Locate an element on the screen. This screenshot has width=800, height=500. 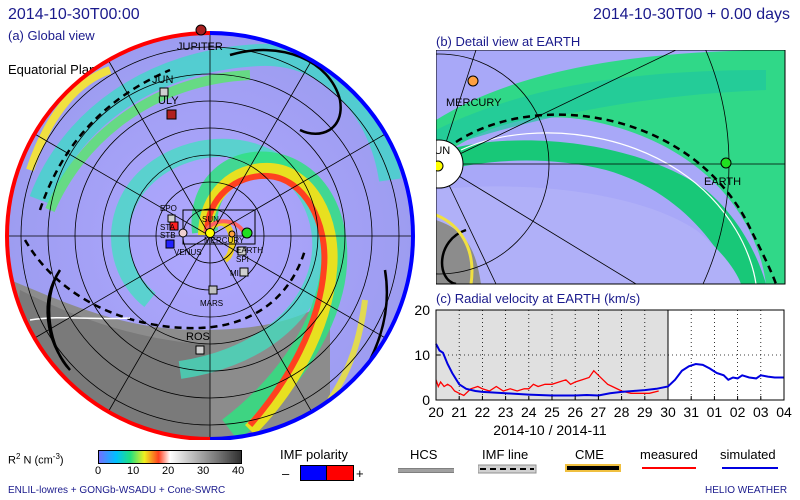
sta-marker is located at coordinates (174, 226).